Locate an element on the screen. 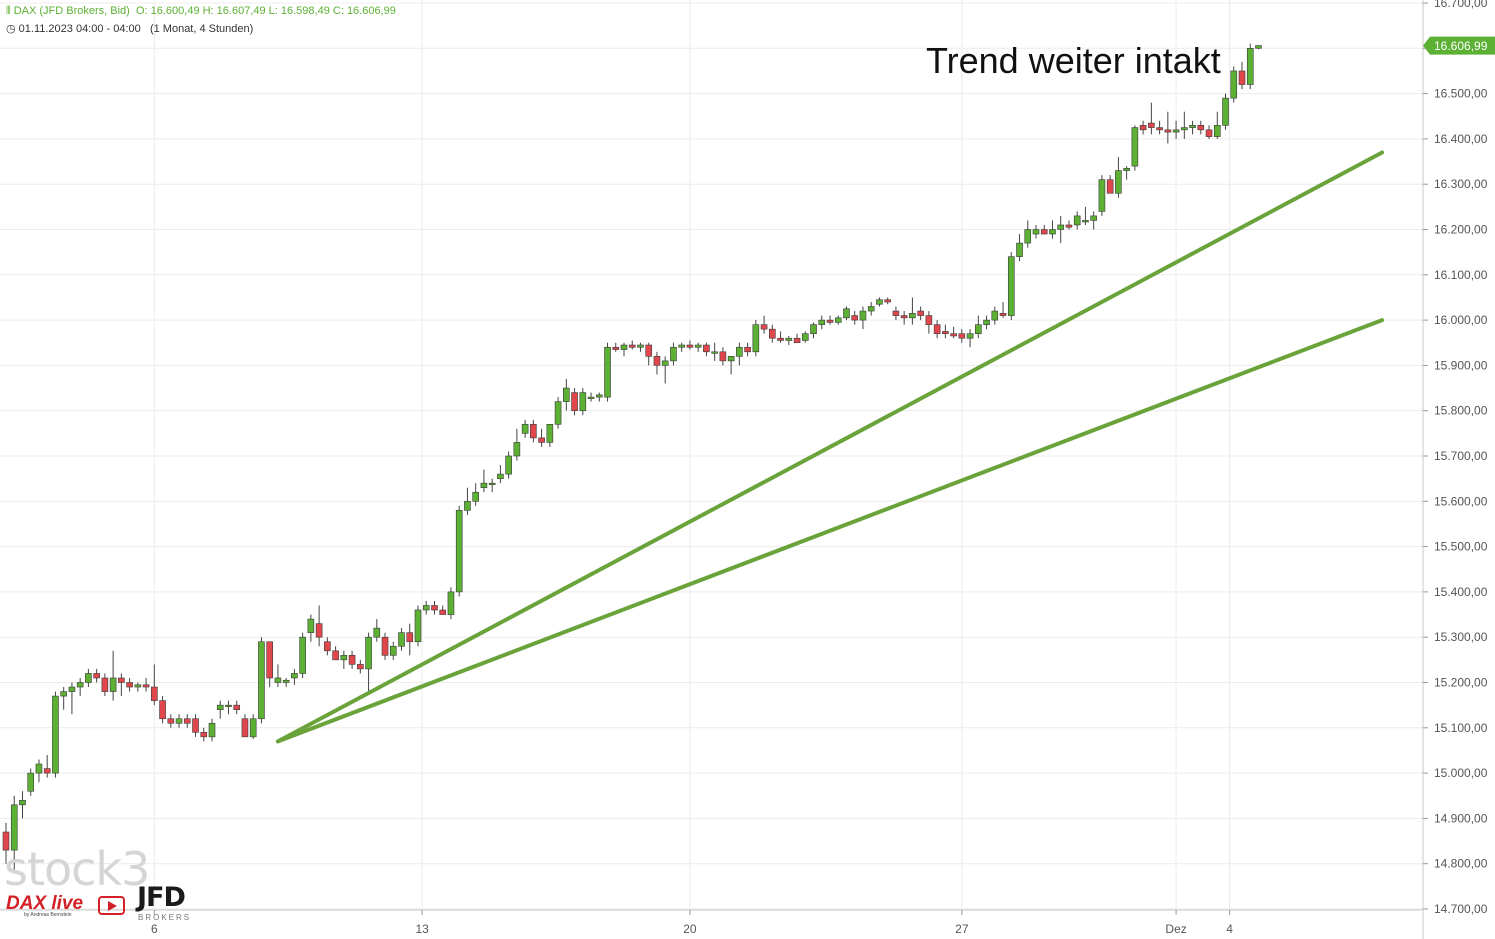 This screenshot has height=939, width=1495. y-tick-label: 15.900,00 is located at coordinates (1461, 365).